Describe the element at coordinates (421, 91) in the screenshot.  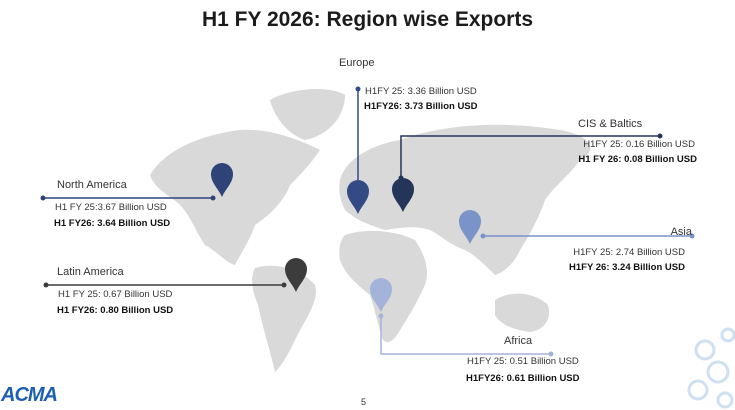
I see `europe-h1fy25: H1FY 25: 3.36 Billion USD` at that location.